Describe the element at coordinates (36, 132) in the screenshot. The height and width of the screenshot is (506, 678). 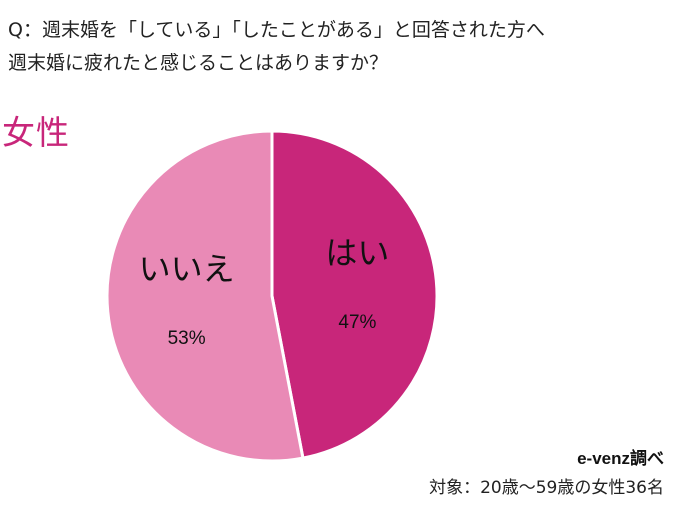
I see `subject-label: 女性` at that location.